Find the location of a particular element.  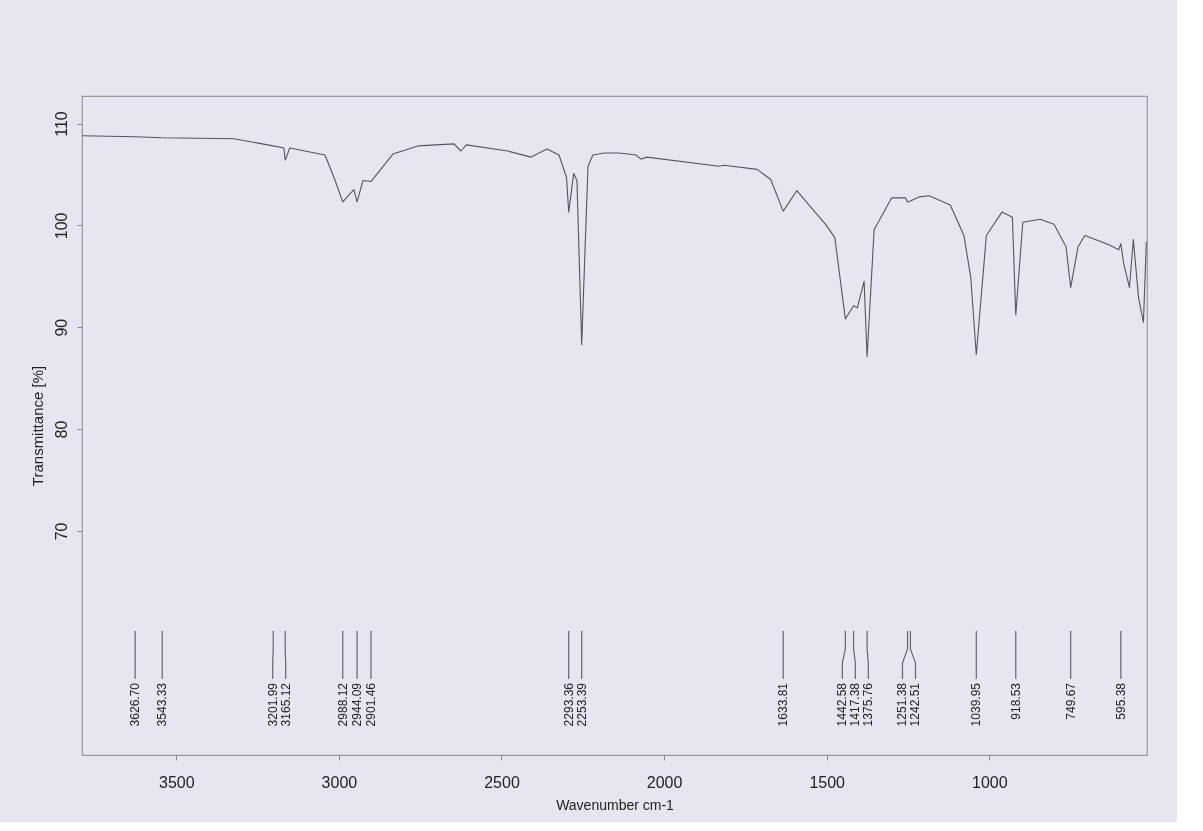

y-axis-title: Transmittance [%] is located at coordinates (37, 426).